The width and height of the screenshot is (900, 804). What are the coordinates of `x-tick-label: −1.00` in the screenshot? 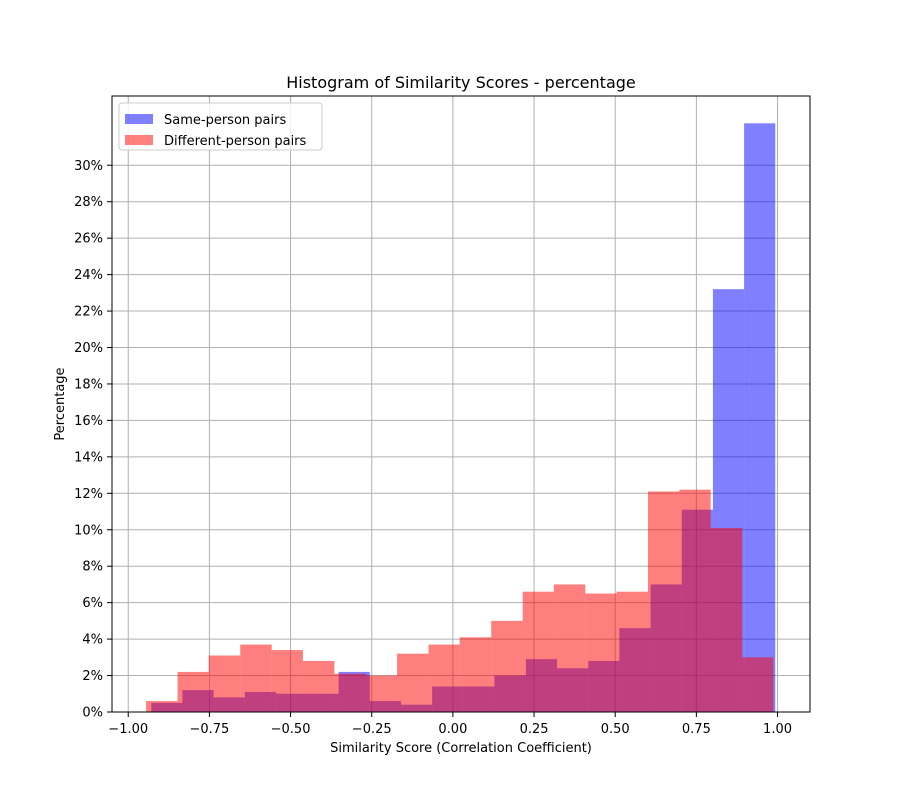 It's located at (128, 729).